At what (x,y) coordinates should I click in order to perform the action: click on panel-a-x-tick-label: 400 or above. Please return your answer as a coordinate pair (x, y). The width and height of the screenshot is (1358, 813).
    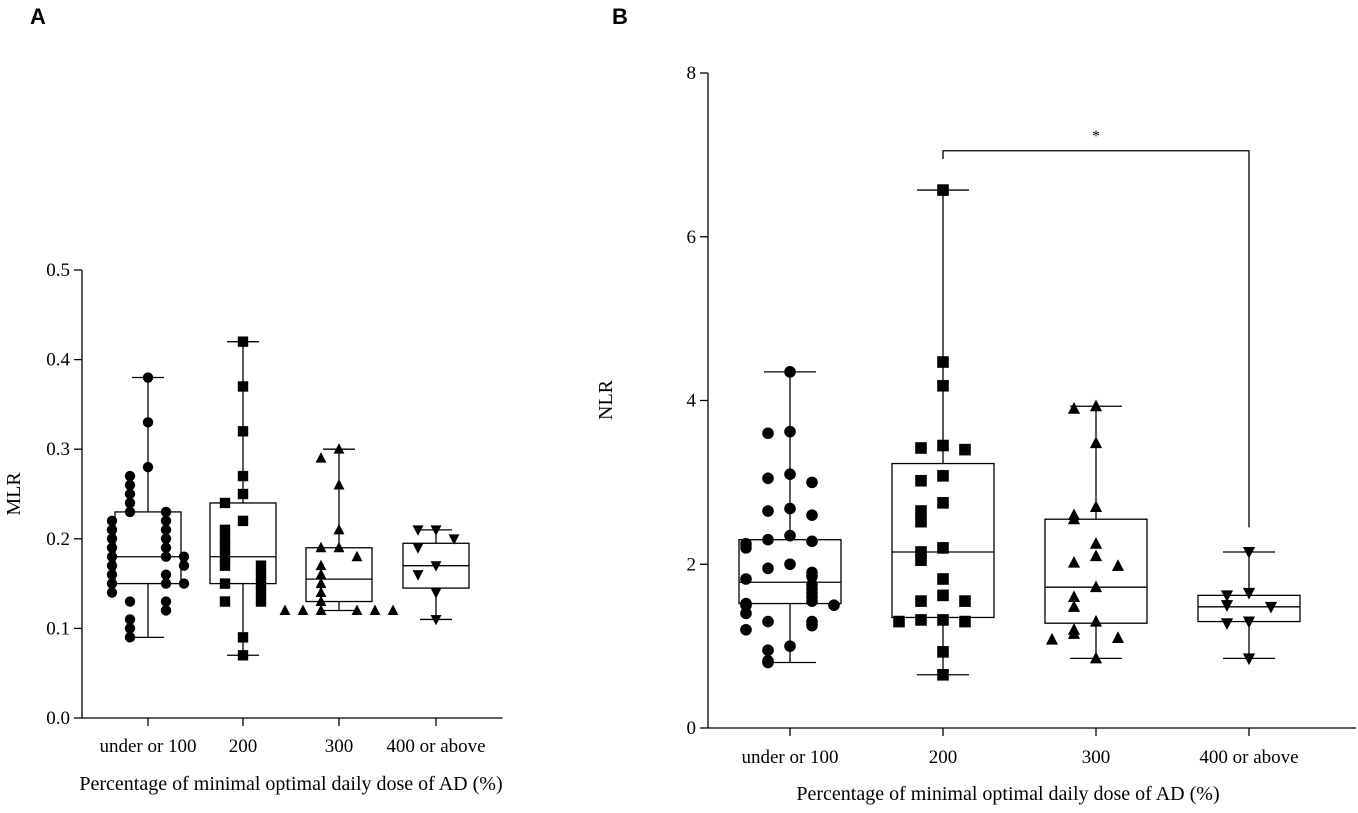
    Looking at the image, I should click on (435, 746).